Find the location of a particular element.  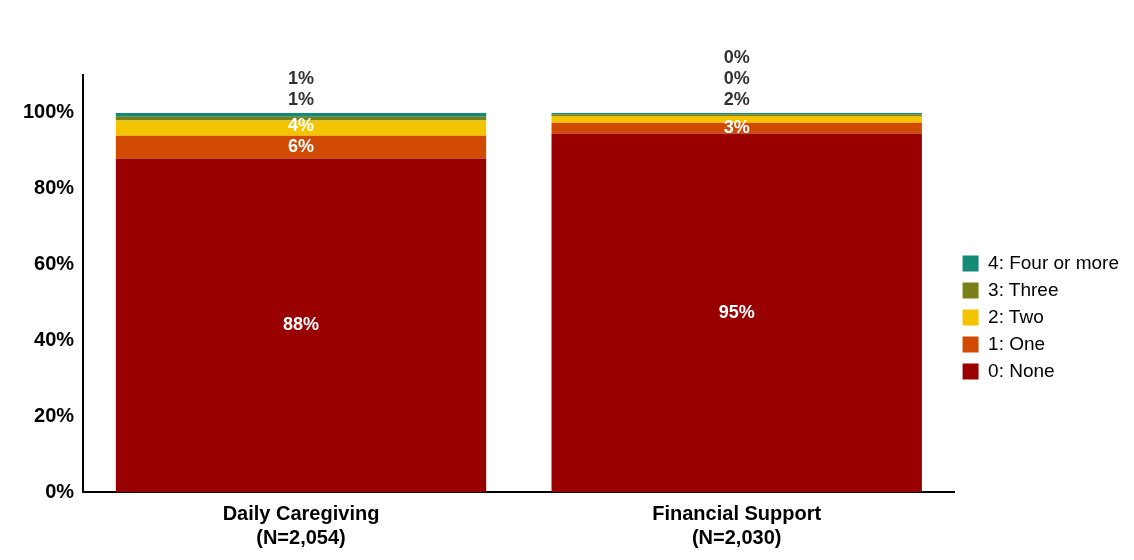

y-tick-label: 0% is located at coordinates (60, 490).